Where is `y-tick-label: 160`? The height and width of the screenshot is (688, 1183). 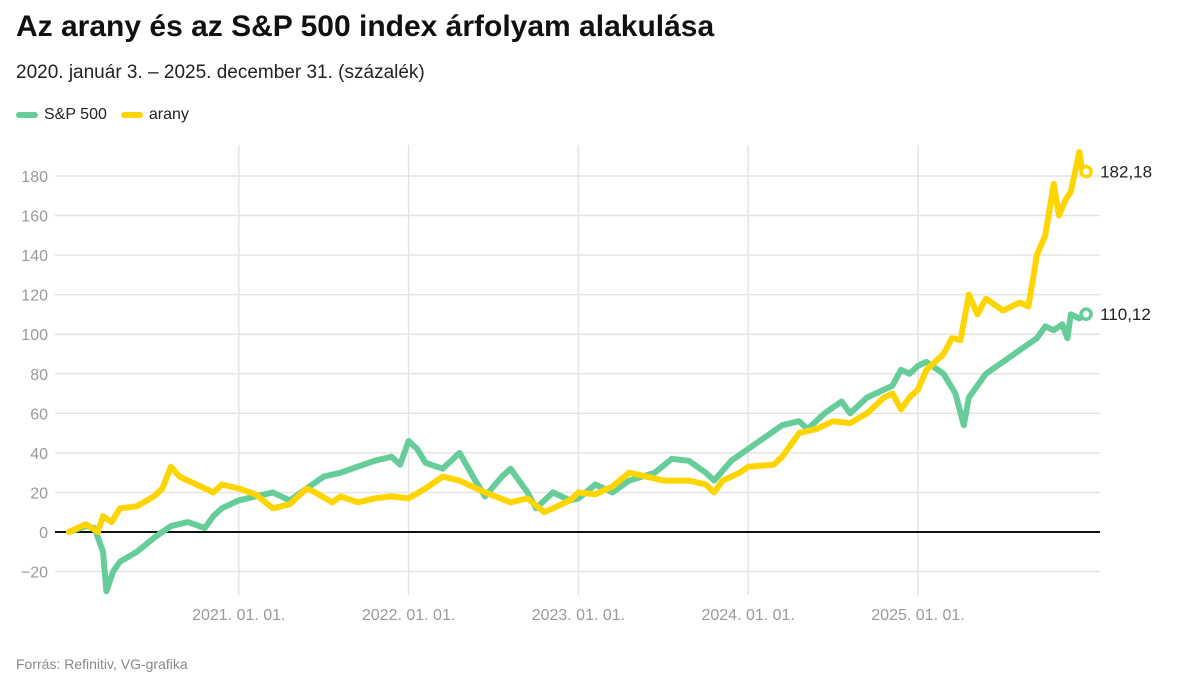 y-tick-label: 160 is located at coordinates (34, 217).